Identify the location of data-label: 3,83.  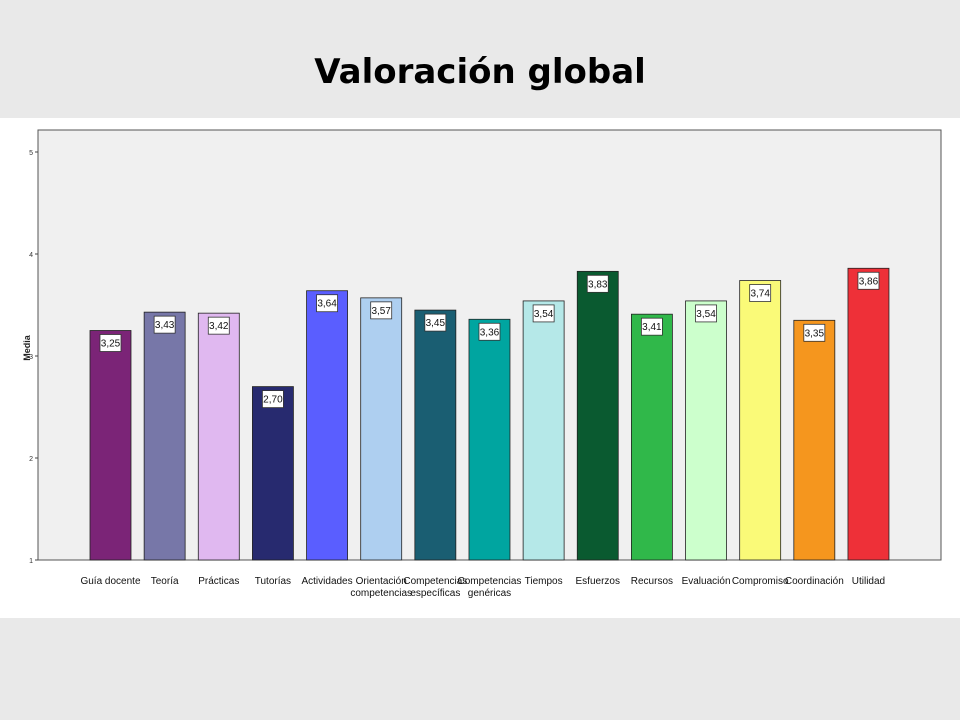
(598, 284).